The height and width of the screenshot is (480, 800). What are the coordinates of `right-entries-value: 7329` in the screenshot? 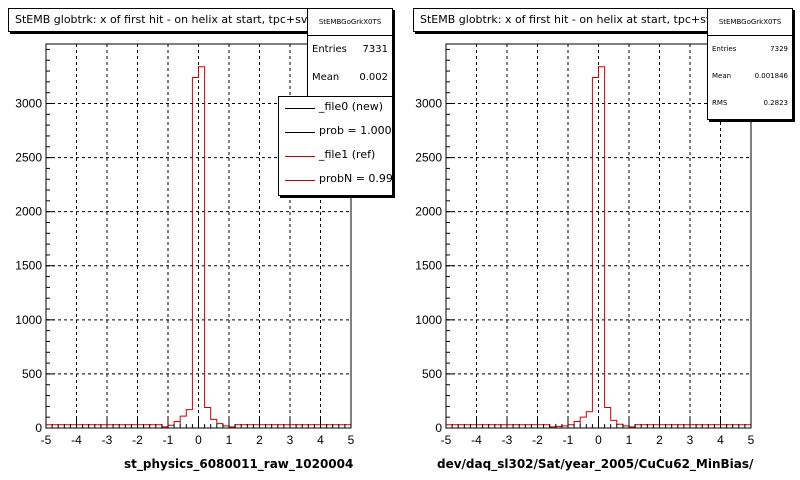 It's located at (779, 49).